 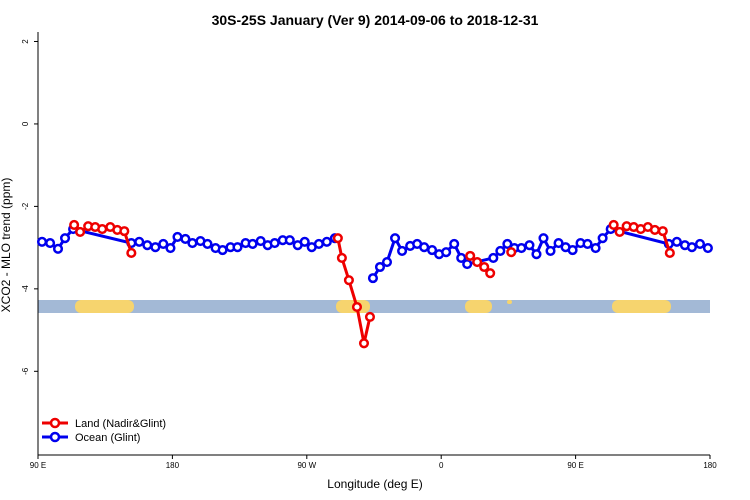 I want to click on surface-band, so click(x=374, y=306).